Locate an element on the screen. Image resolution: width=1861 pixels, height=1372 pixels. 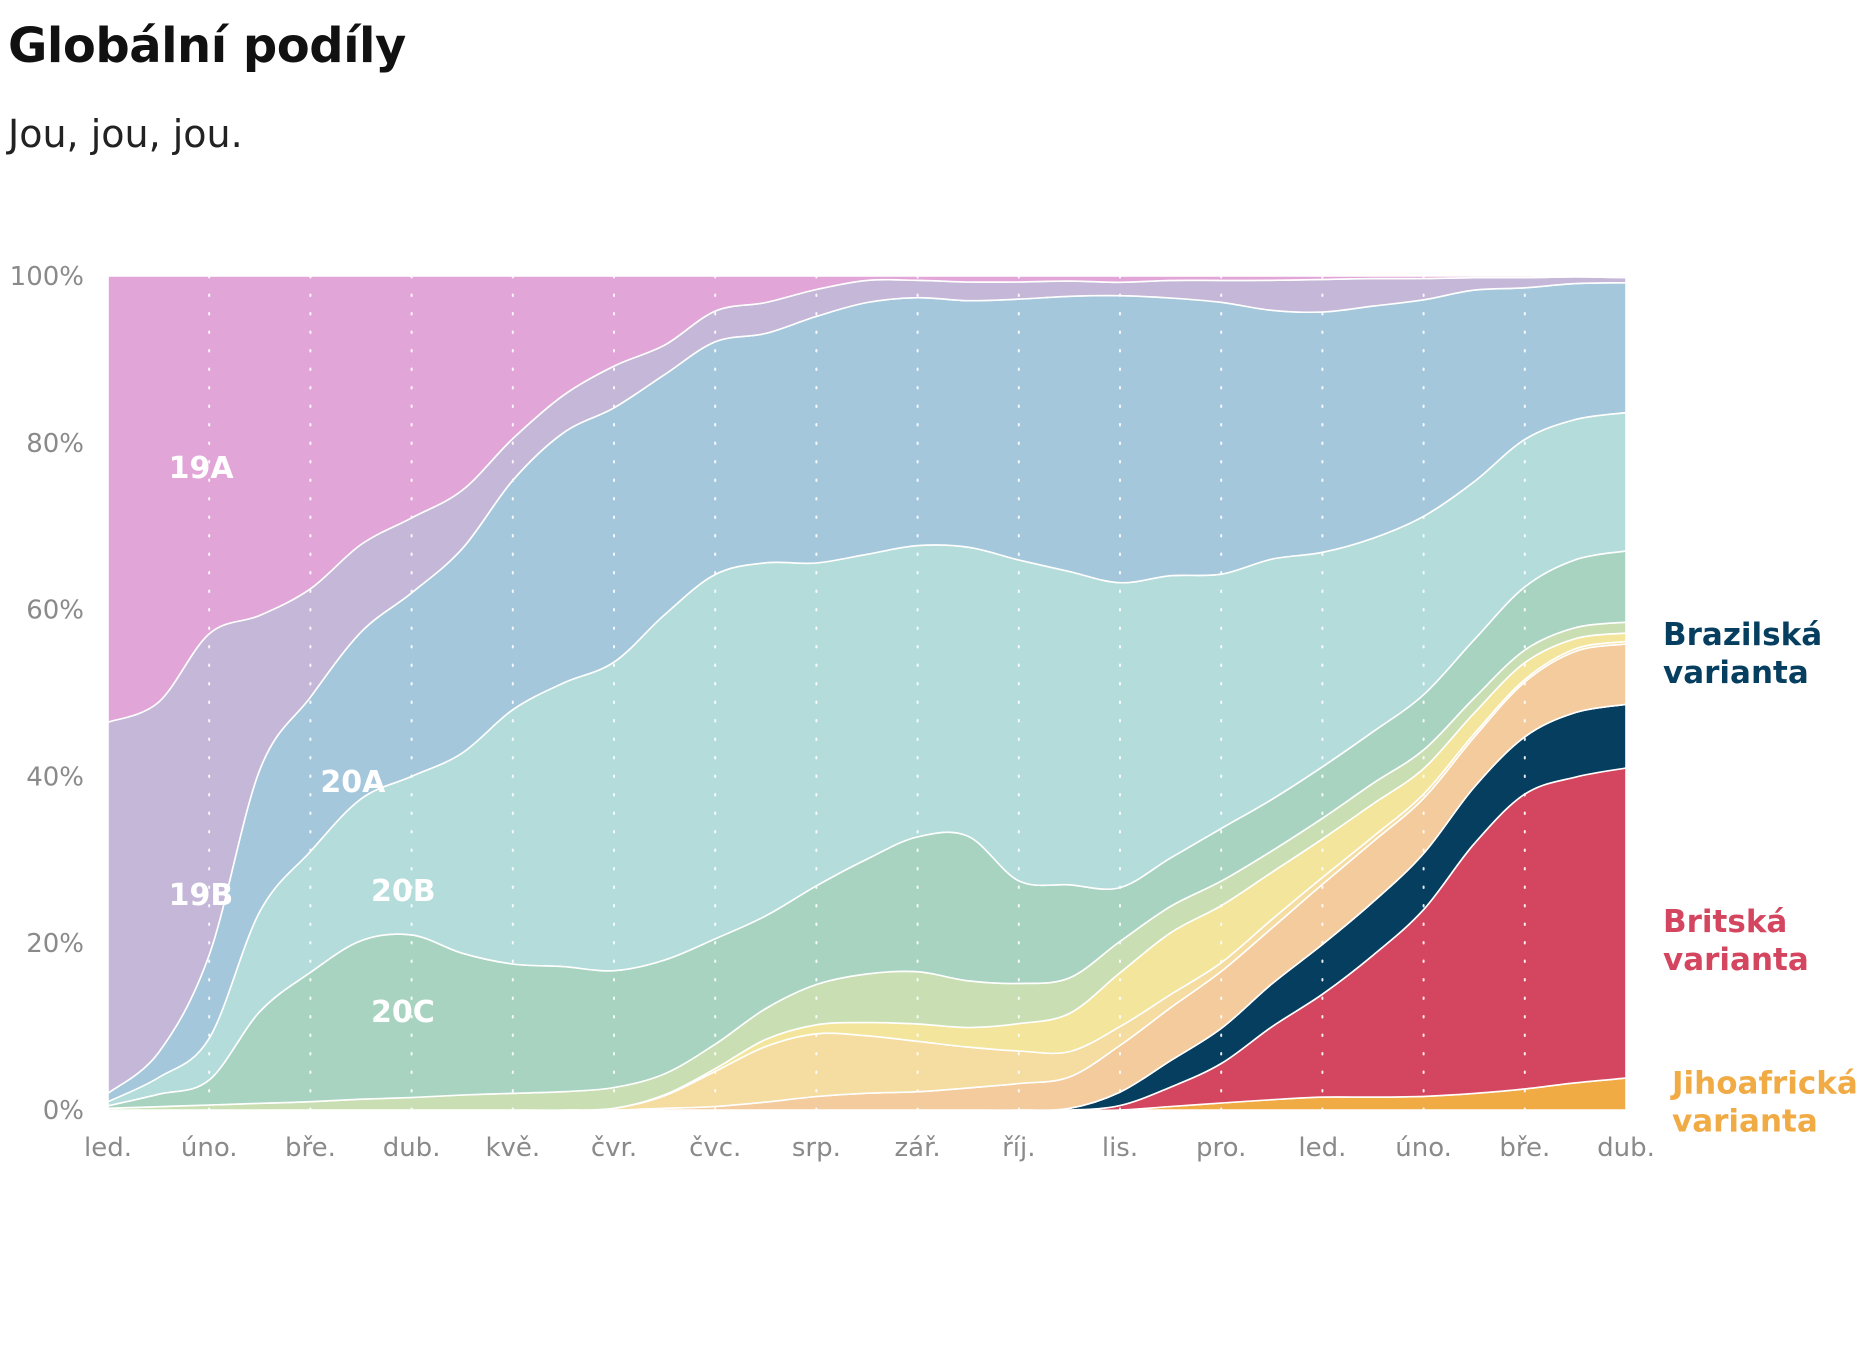
y-tick-label: 0% is located at coordinates (63, 1111).